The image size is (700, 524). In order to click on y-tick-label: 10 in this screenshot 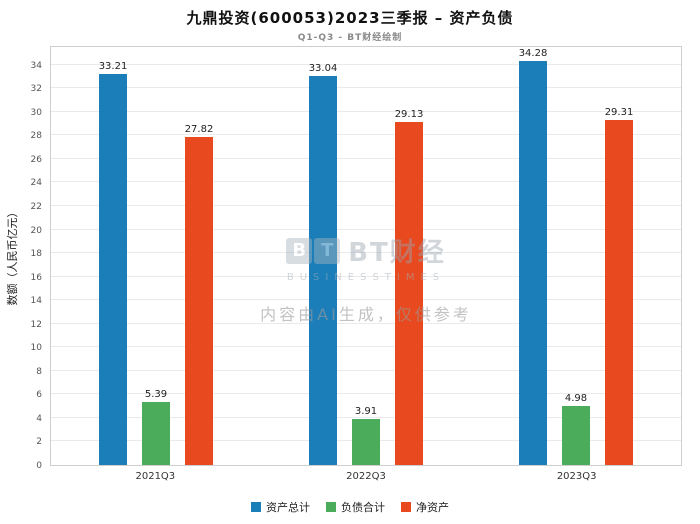, I will do `click(36, 348)`.